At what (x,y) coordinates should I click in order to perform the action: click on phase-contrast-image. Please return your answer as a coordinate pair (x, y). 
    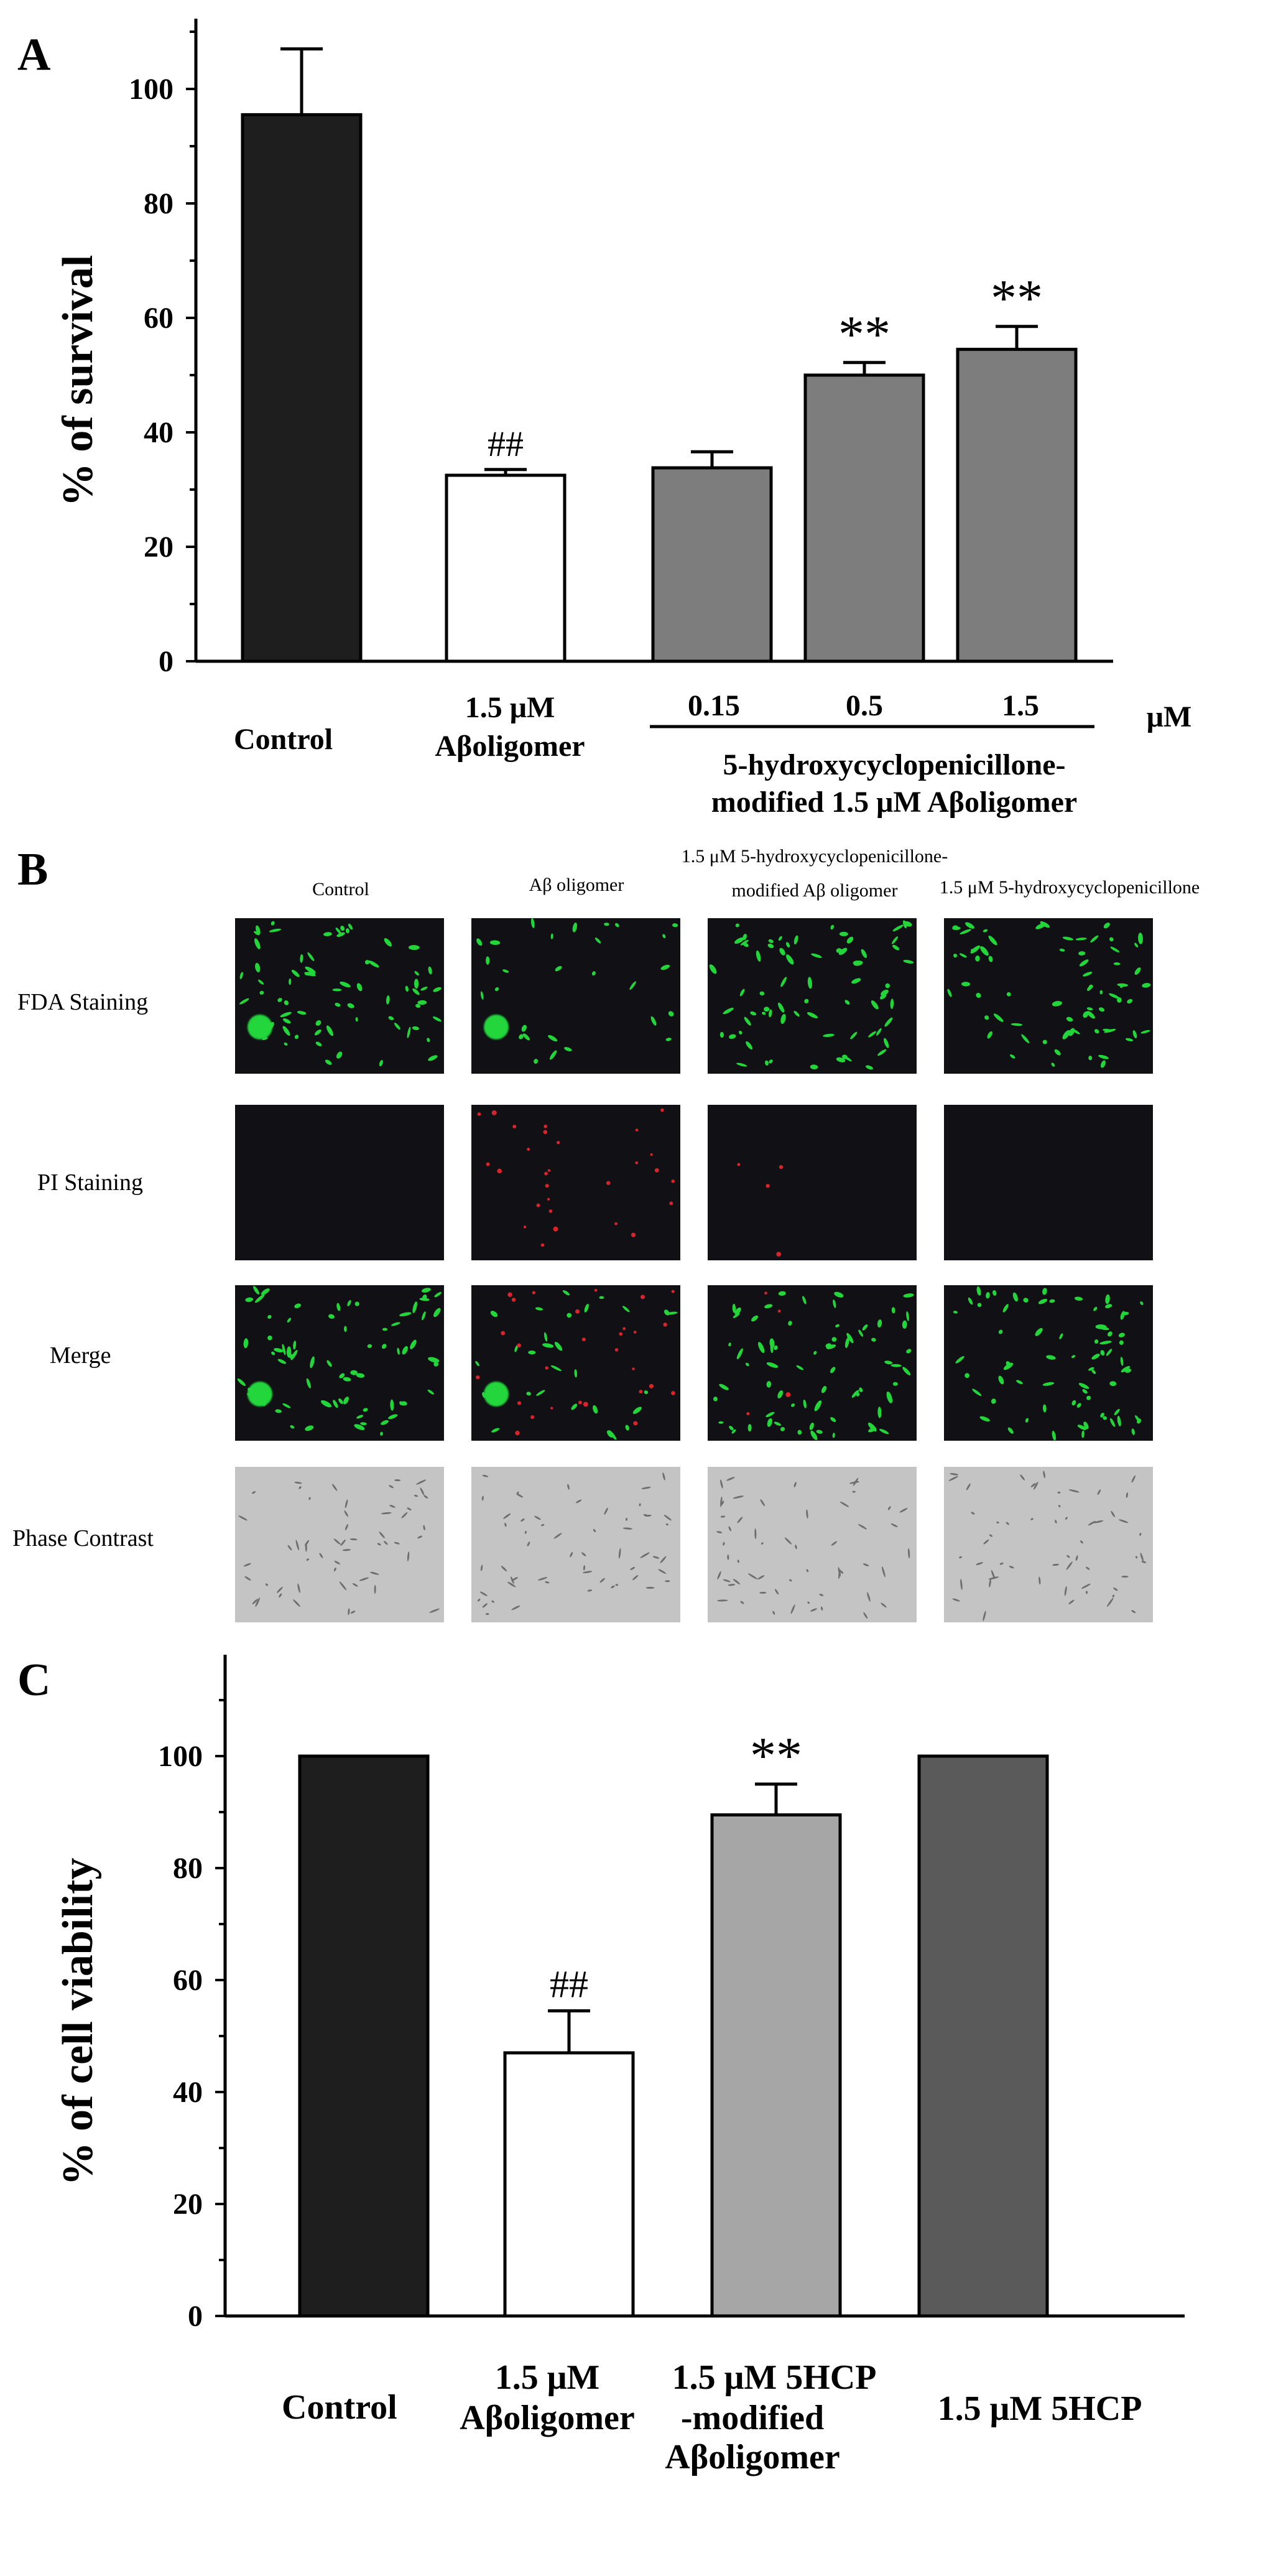
    Looking at the image, I should click on (1048, 1544).